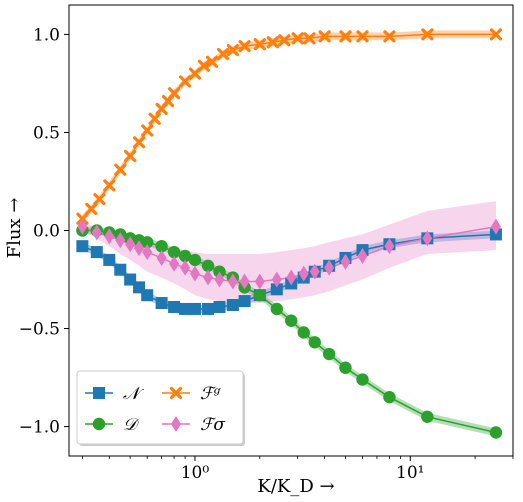  Describe the element at coordinates (14, 228) in the screenshot. I see `y-axis-label: Flux →` at that location.